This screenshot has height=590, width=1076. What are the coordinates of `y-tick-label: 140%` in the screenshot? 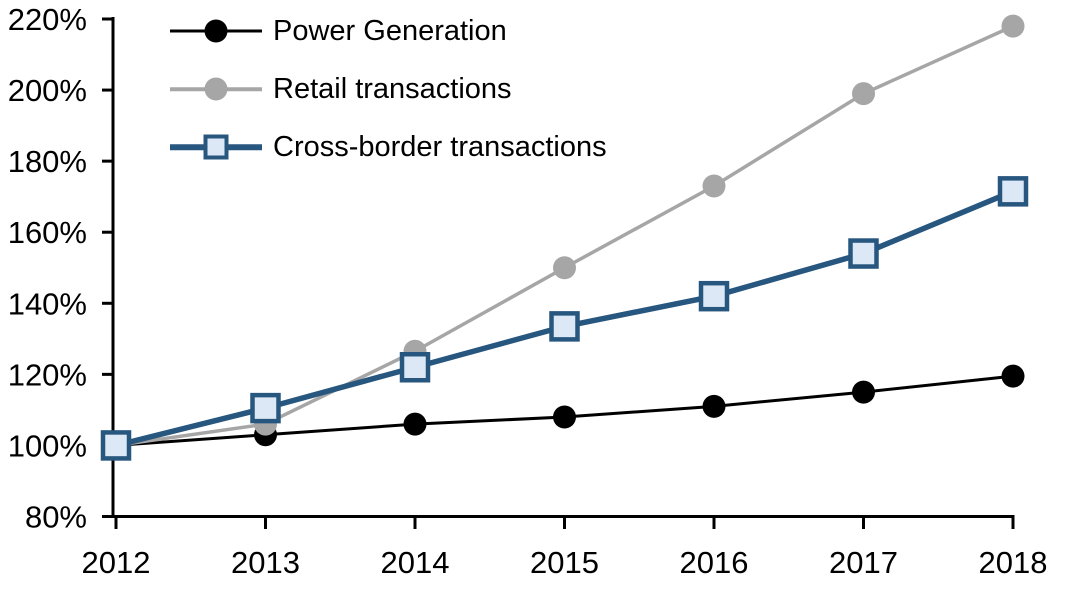 It's located at (47, 303).